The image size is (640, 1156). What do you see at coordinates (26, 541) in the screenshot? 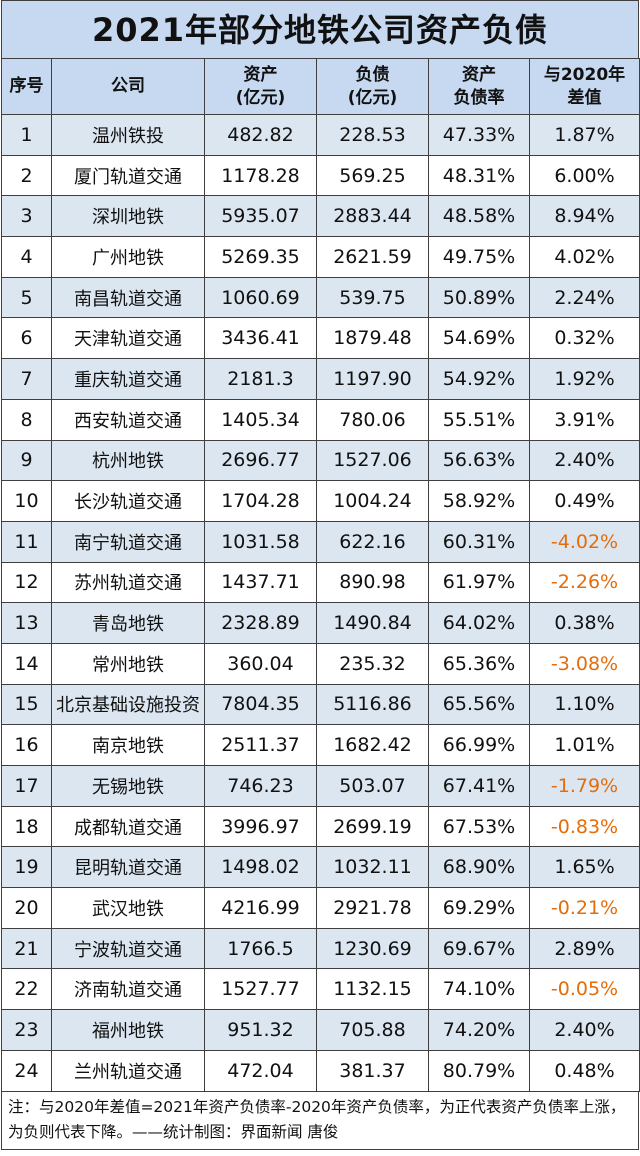
I see `cell-index: 11` at bounding box center [26, 541].